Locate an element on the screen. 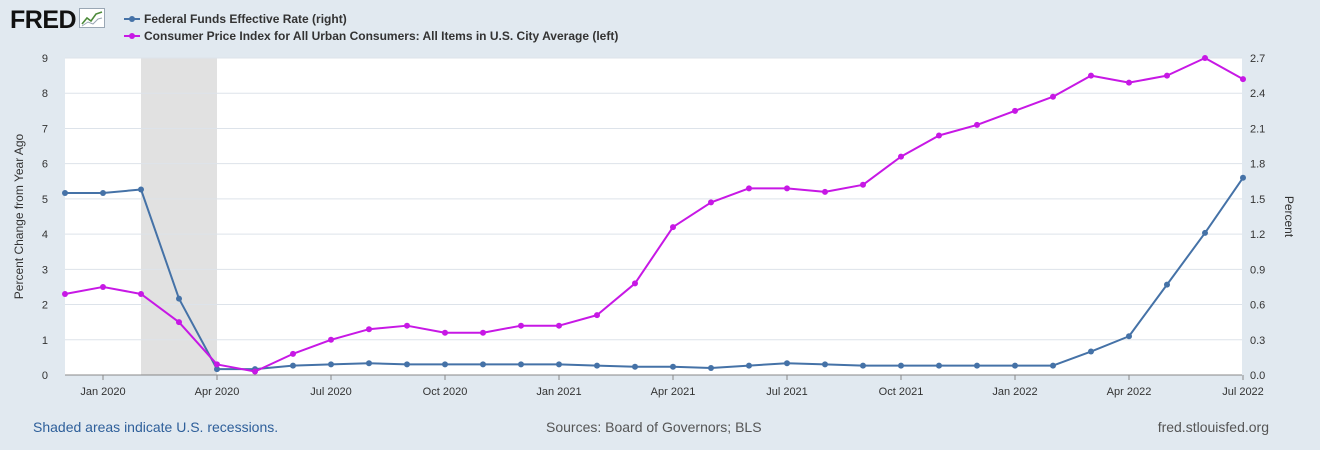  x-tick-label: Jul 2022 is located at coordinates (1243, 392).